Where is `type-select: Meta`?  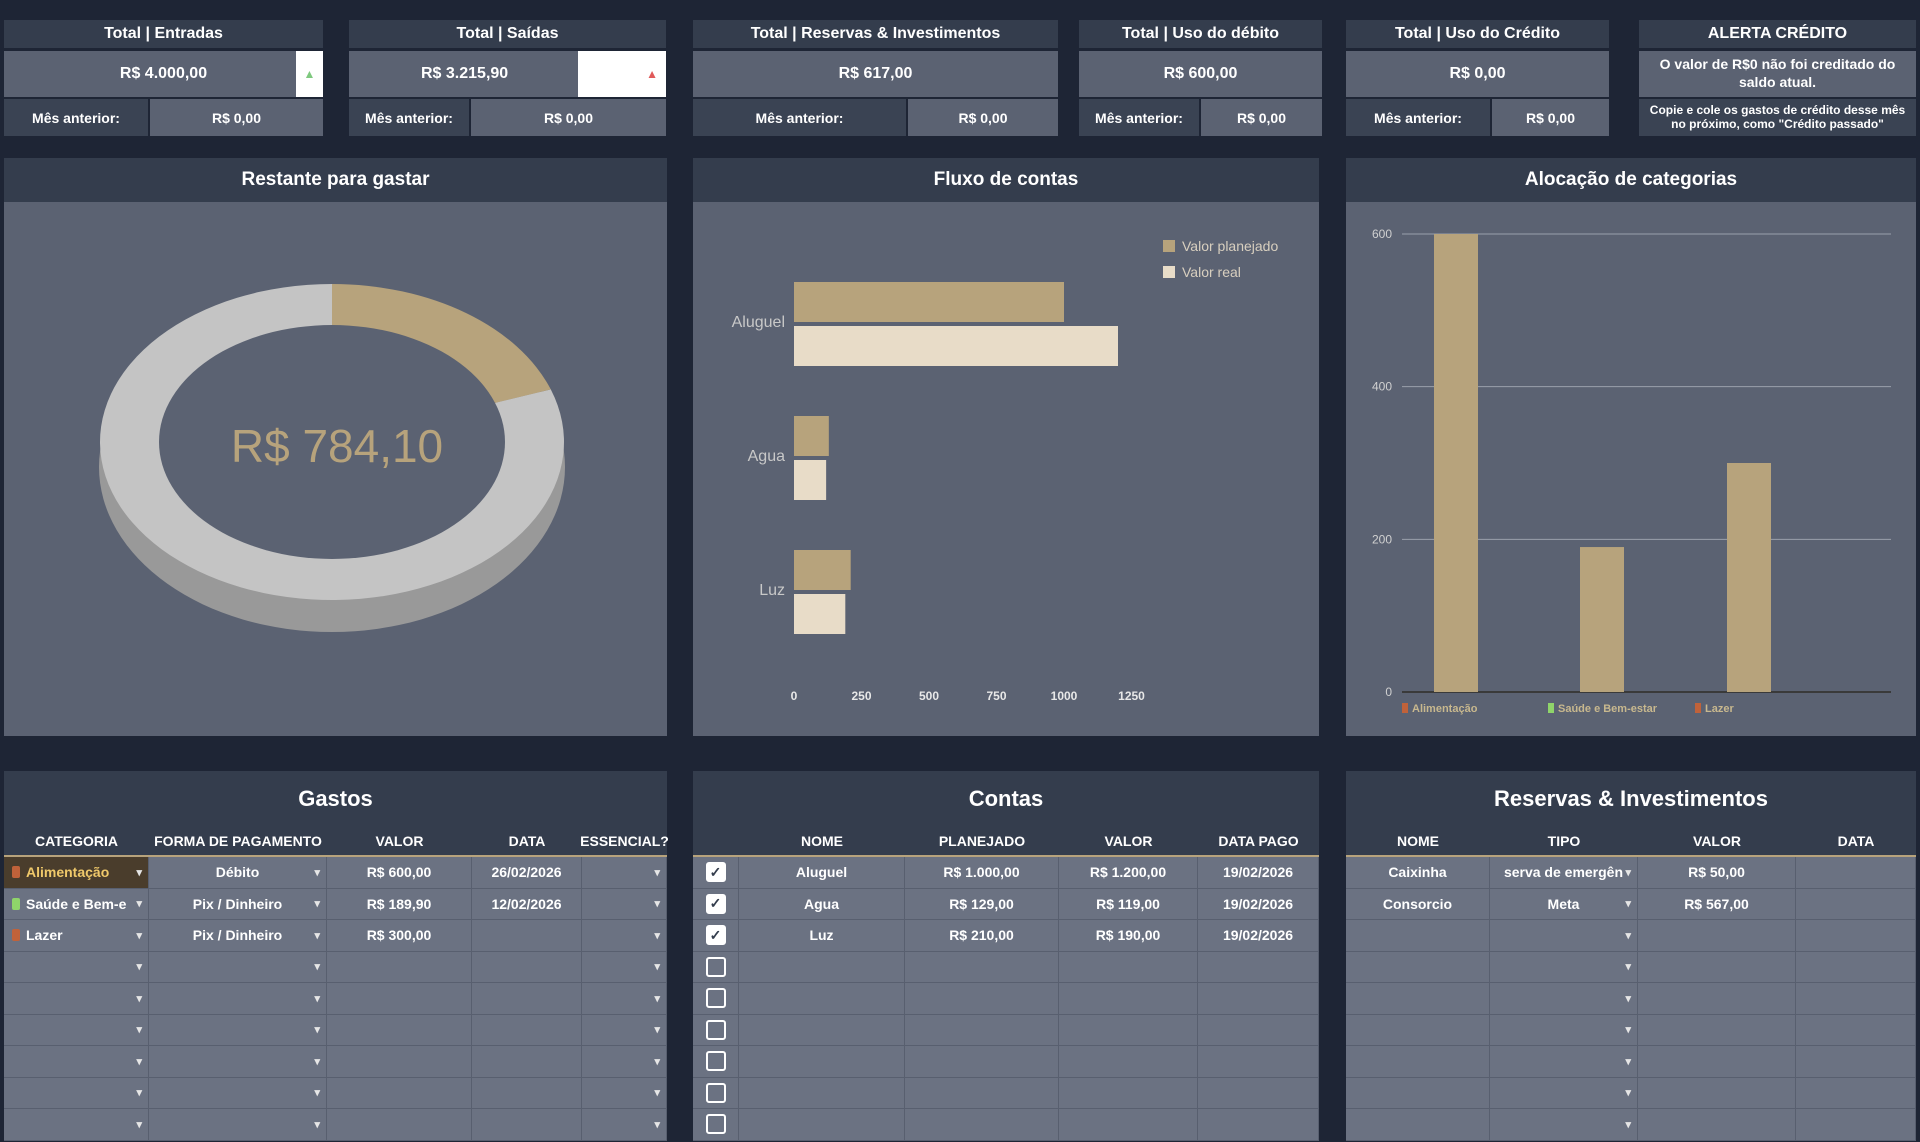
type-select: Meta is located at coordinates (1564, 903).